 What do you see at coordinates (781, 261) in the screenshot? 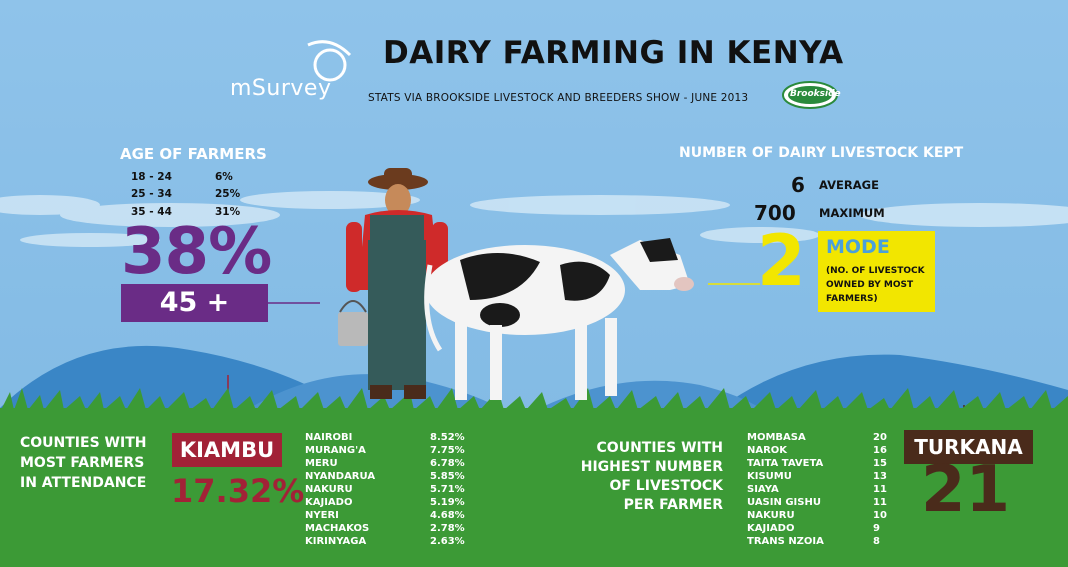
I see `mode-value: 2` at bounding box center [781, 261].